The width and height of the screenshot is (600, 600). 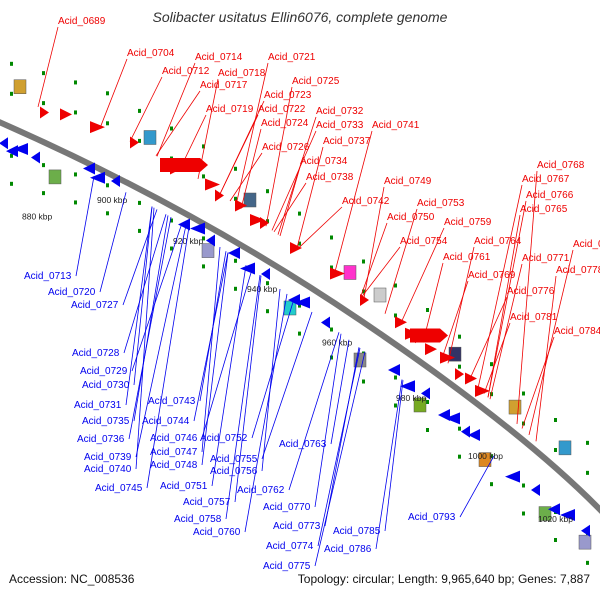 I want to click on scale-tick-label: 940 kbp, so click(x=262, y=289).